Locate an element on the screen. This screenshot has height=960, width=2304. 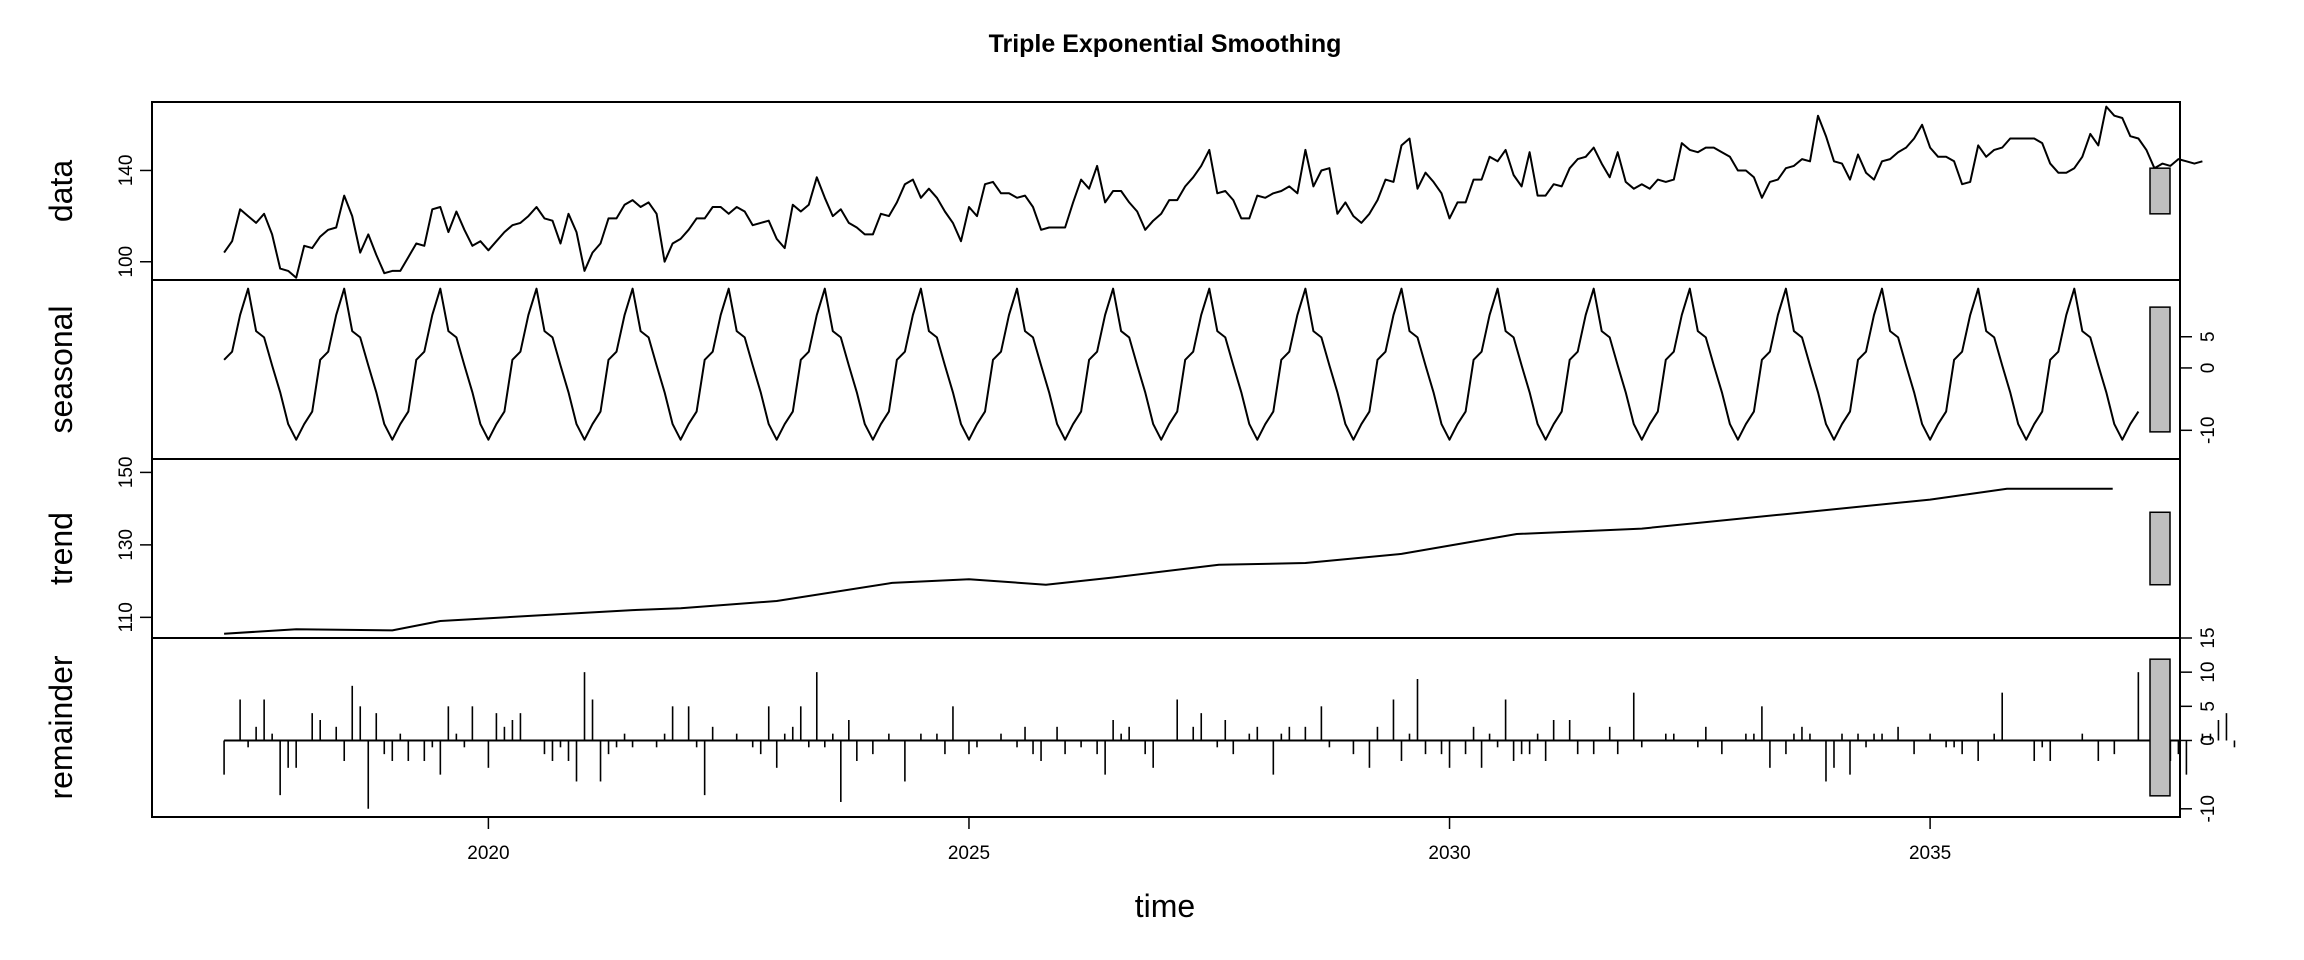
panel-label-remainder: remainder is located at coordinates (61, 727).